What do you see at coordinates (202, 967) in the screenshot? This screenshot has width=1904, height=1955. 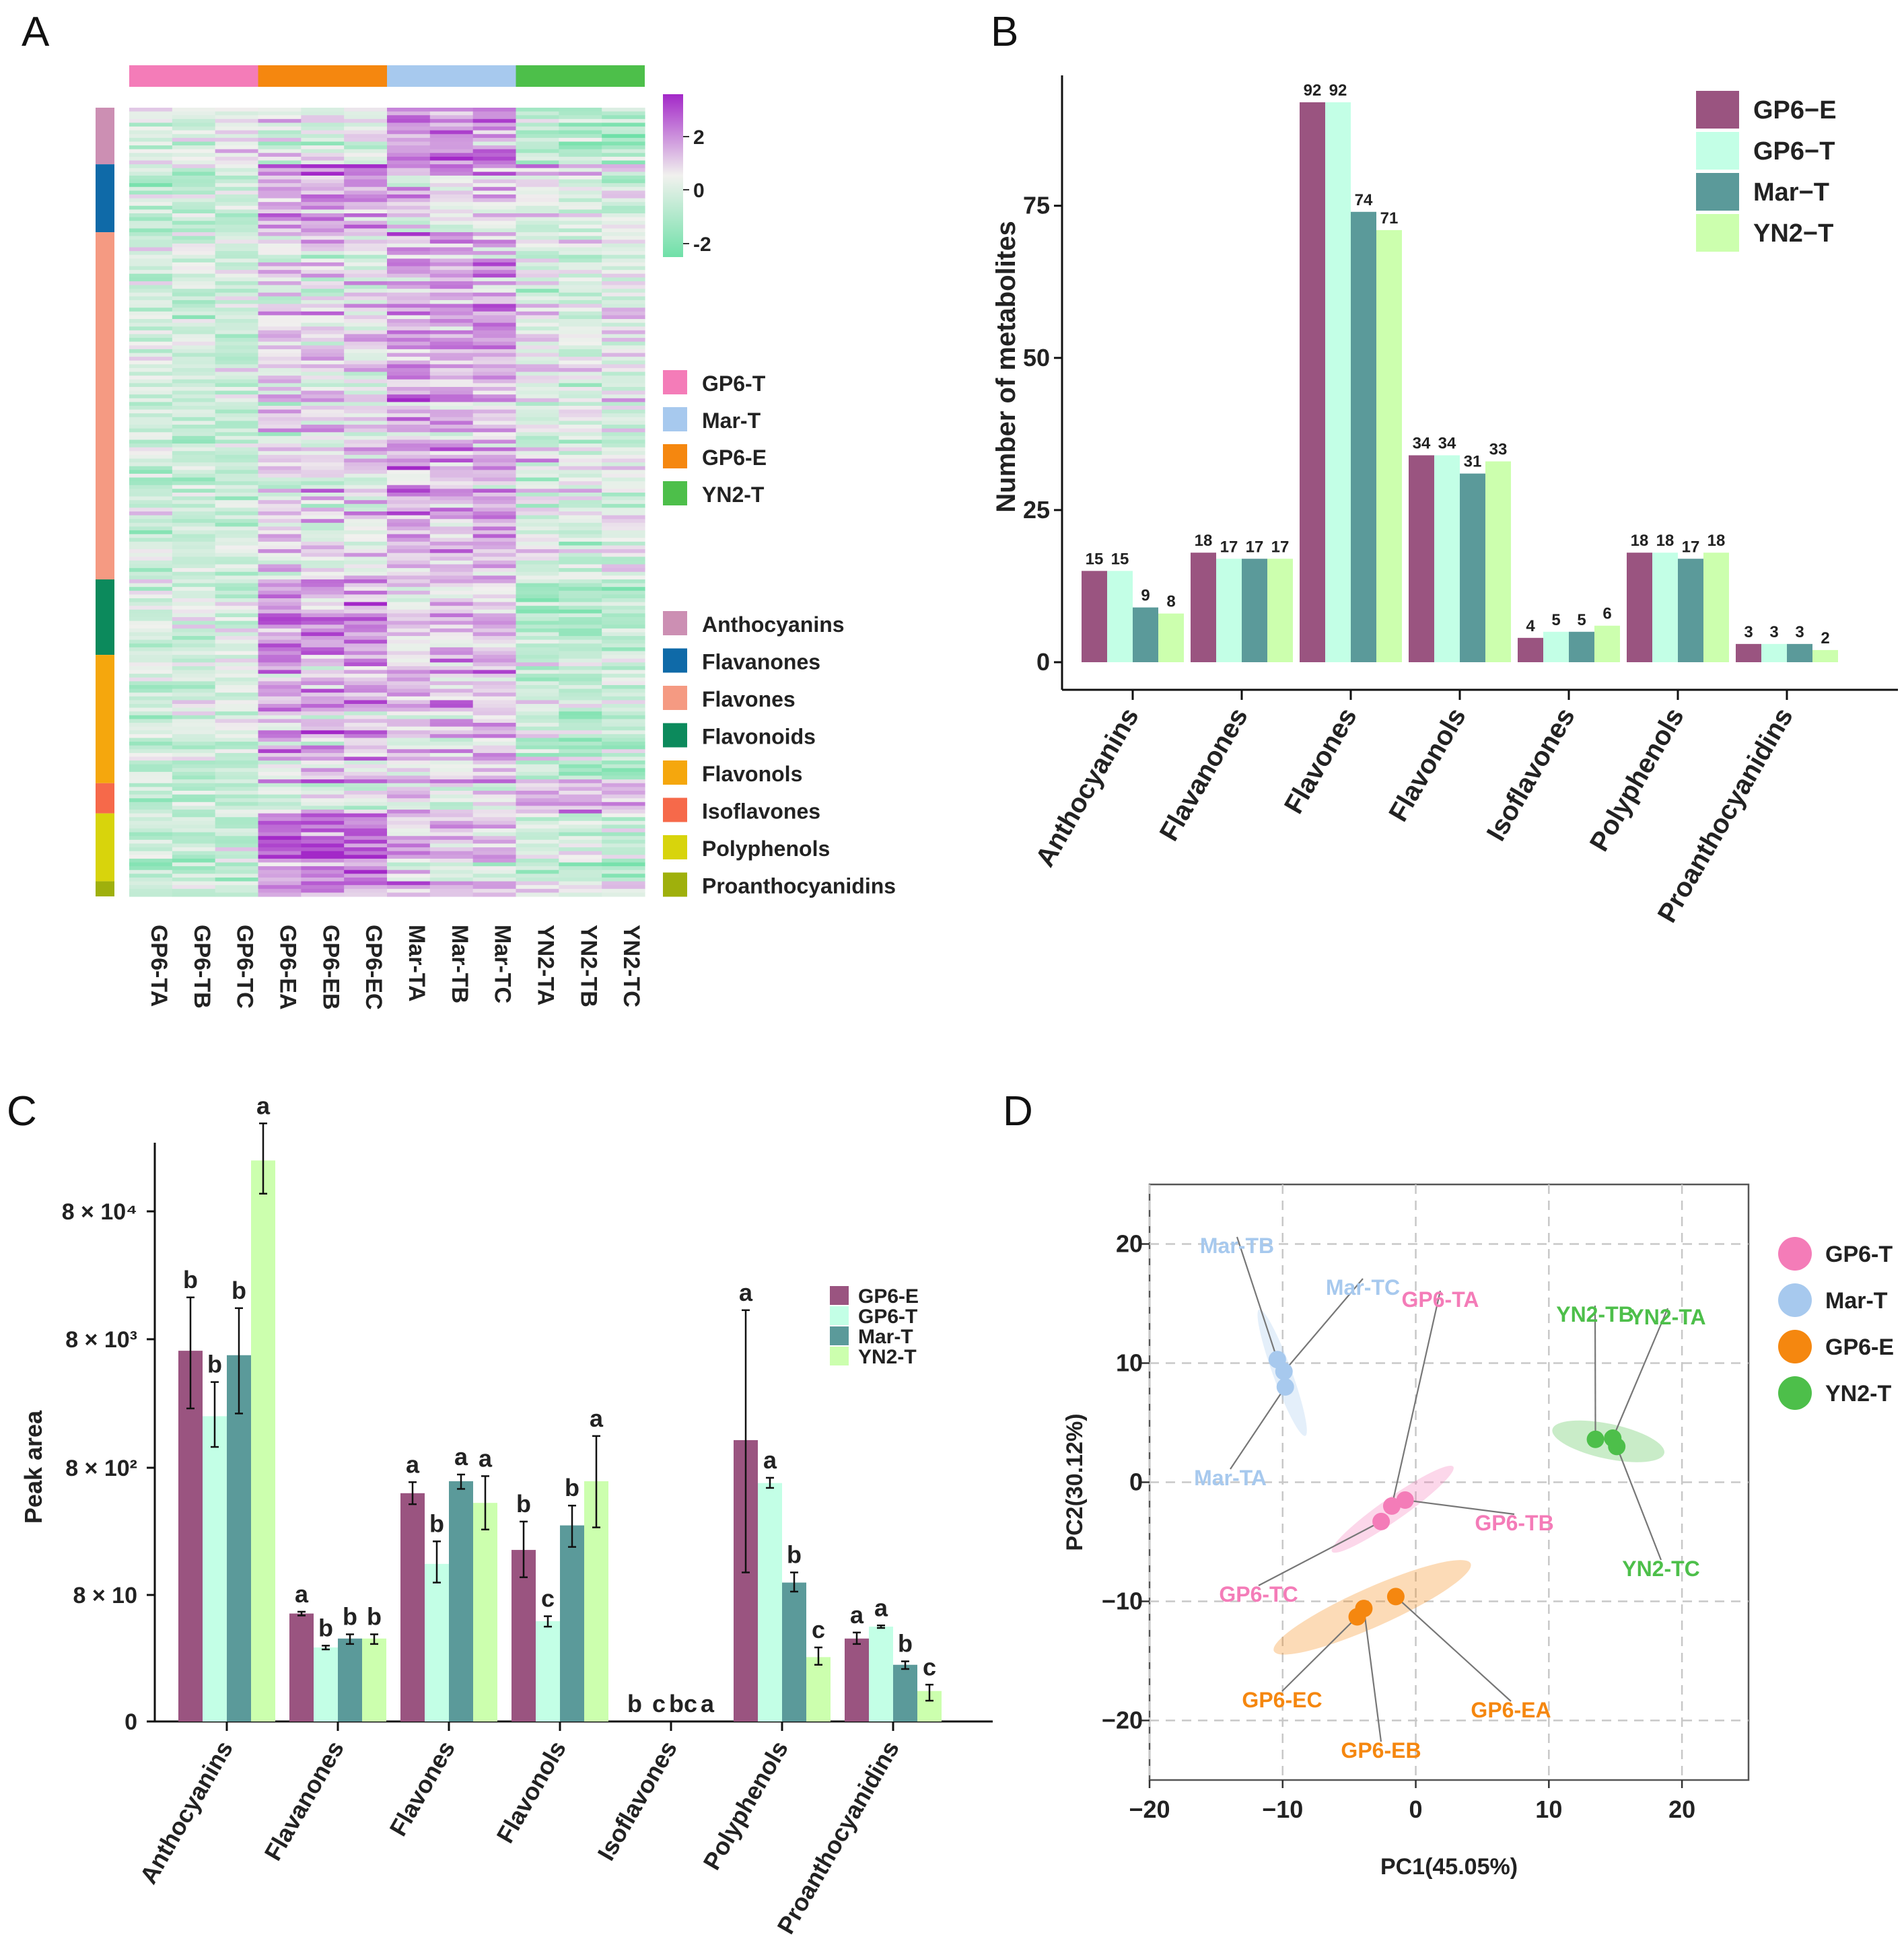 I see `column-label: GP6-TB` at bounding box center [202, 967].